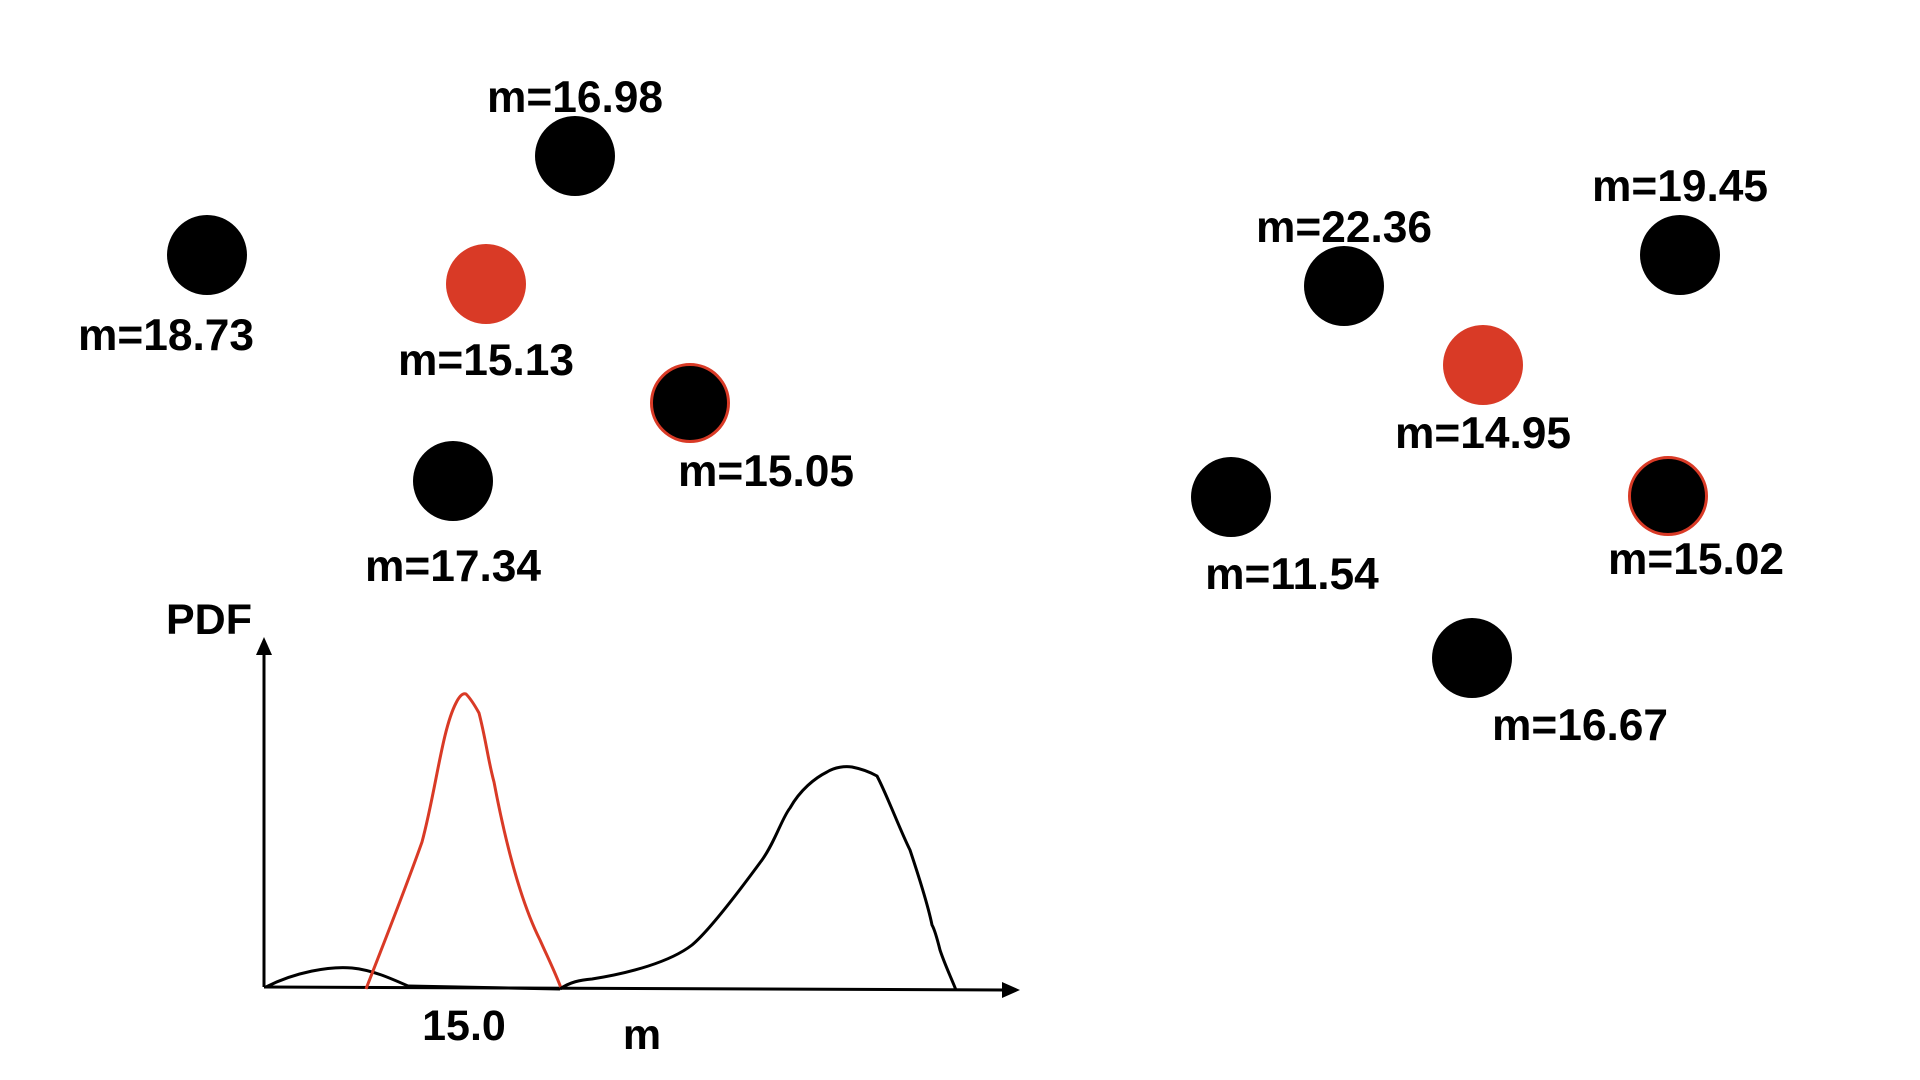  I want to click on node-label: m=18.73, so click(166, 335).